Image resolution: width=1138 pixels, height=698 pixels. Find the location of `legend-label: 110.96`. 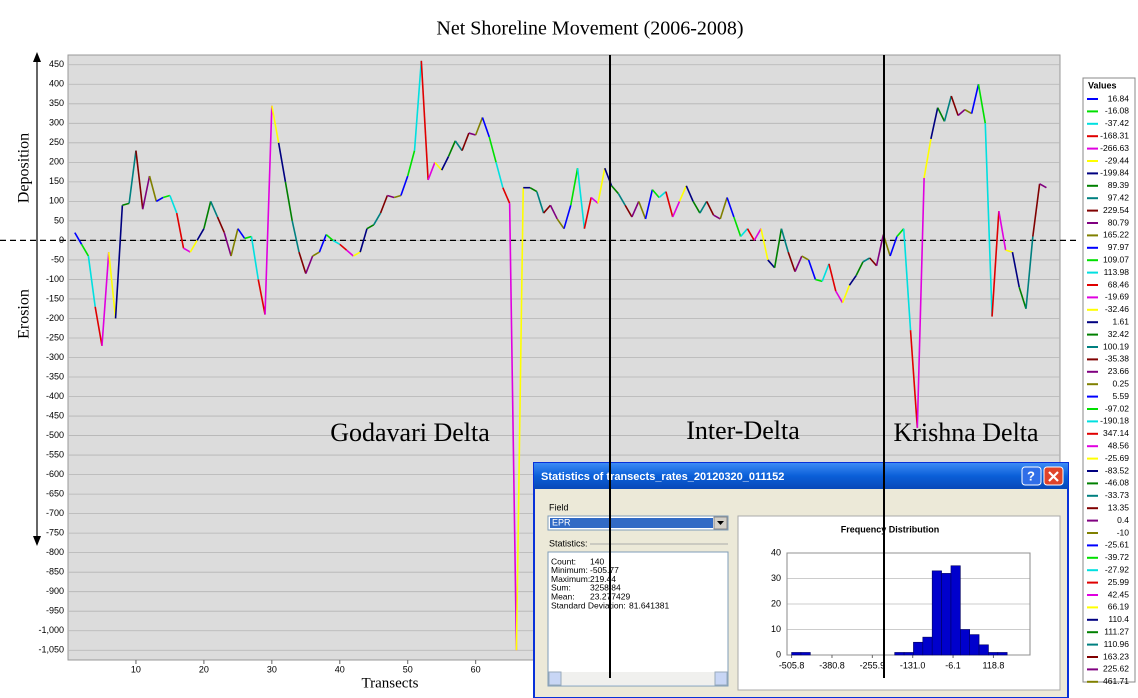

legend-label: 110.96 is located at coordinates (1117, 644).